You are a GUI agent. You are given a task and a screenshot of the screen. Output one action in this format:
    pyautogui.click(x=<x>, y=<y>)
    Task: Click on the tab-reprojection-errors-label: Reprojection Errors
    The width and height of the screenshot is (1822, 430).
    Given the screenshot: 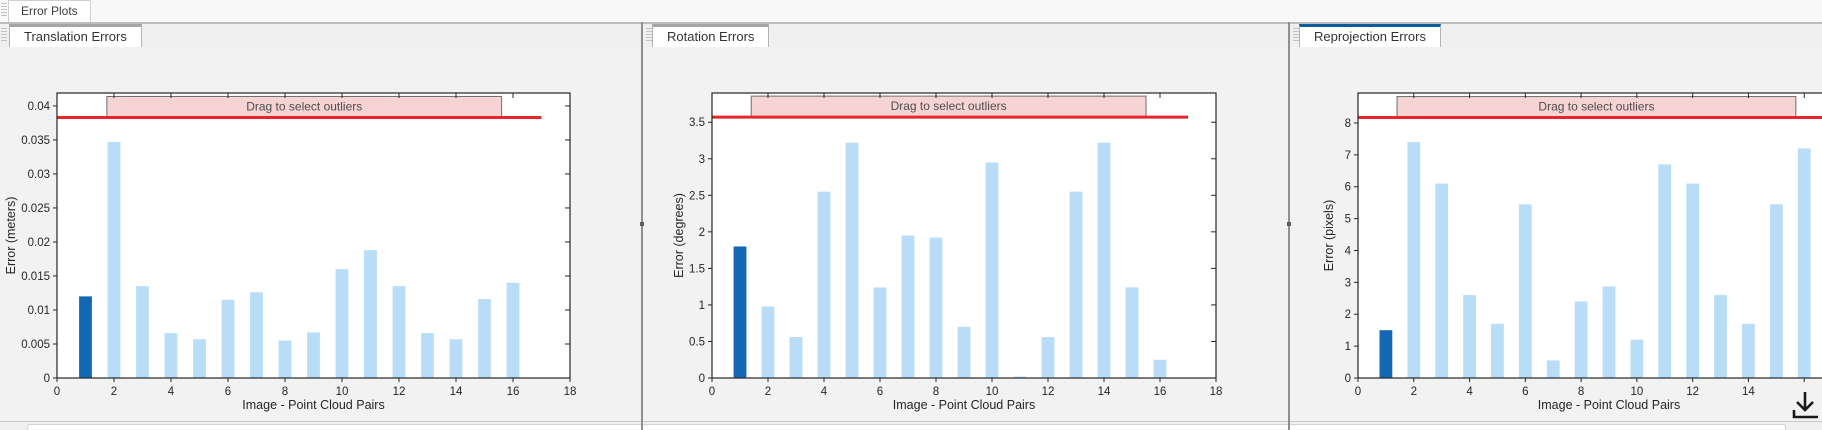 What is the action you would take?
    pyautogui.click(x=1370, y=36)
    